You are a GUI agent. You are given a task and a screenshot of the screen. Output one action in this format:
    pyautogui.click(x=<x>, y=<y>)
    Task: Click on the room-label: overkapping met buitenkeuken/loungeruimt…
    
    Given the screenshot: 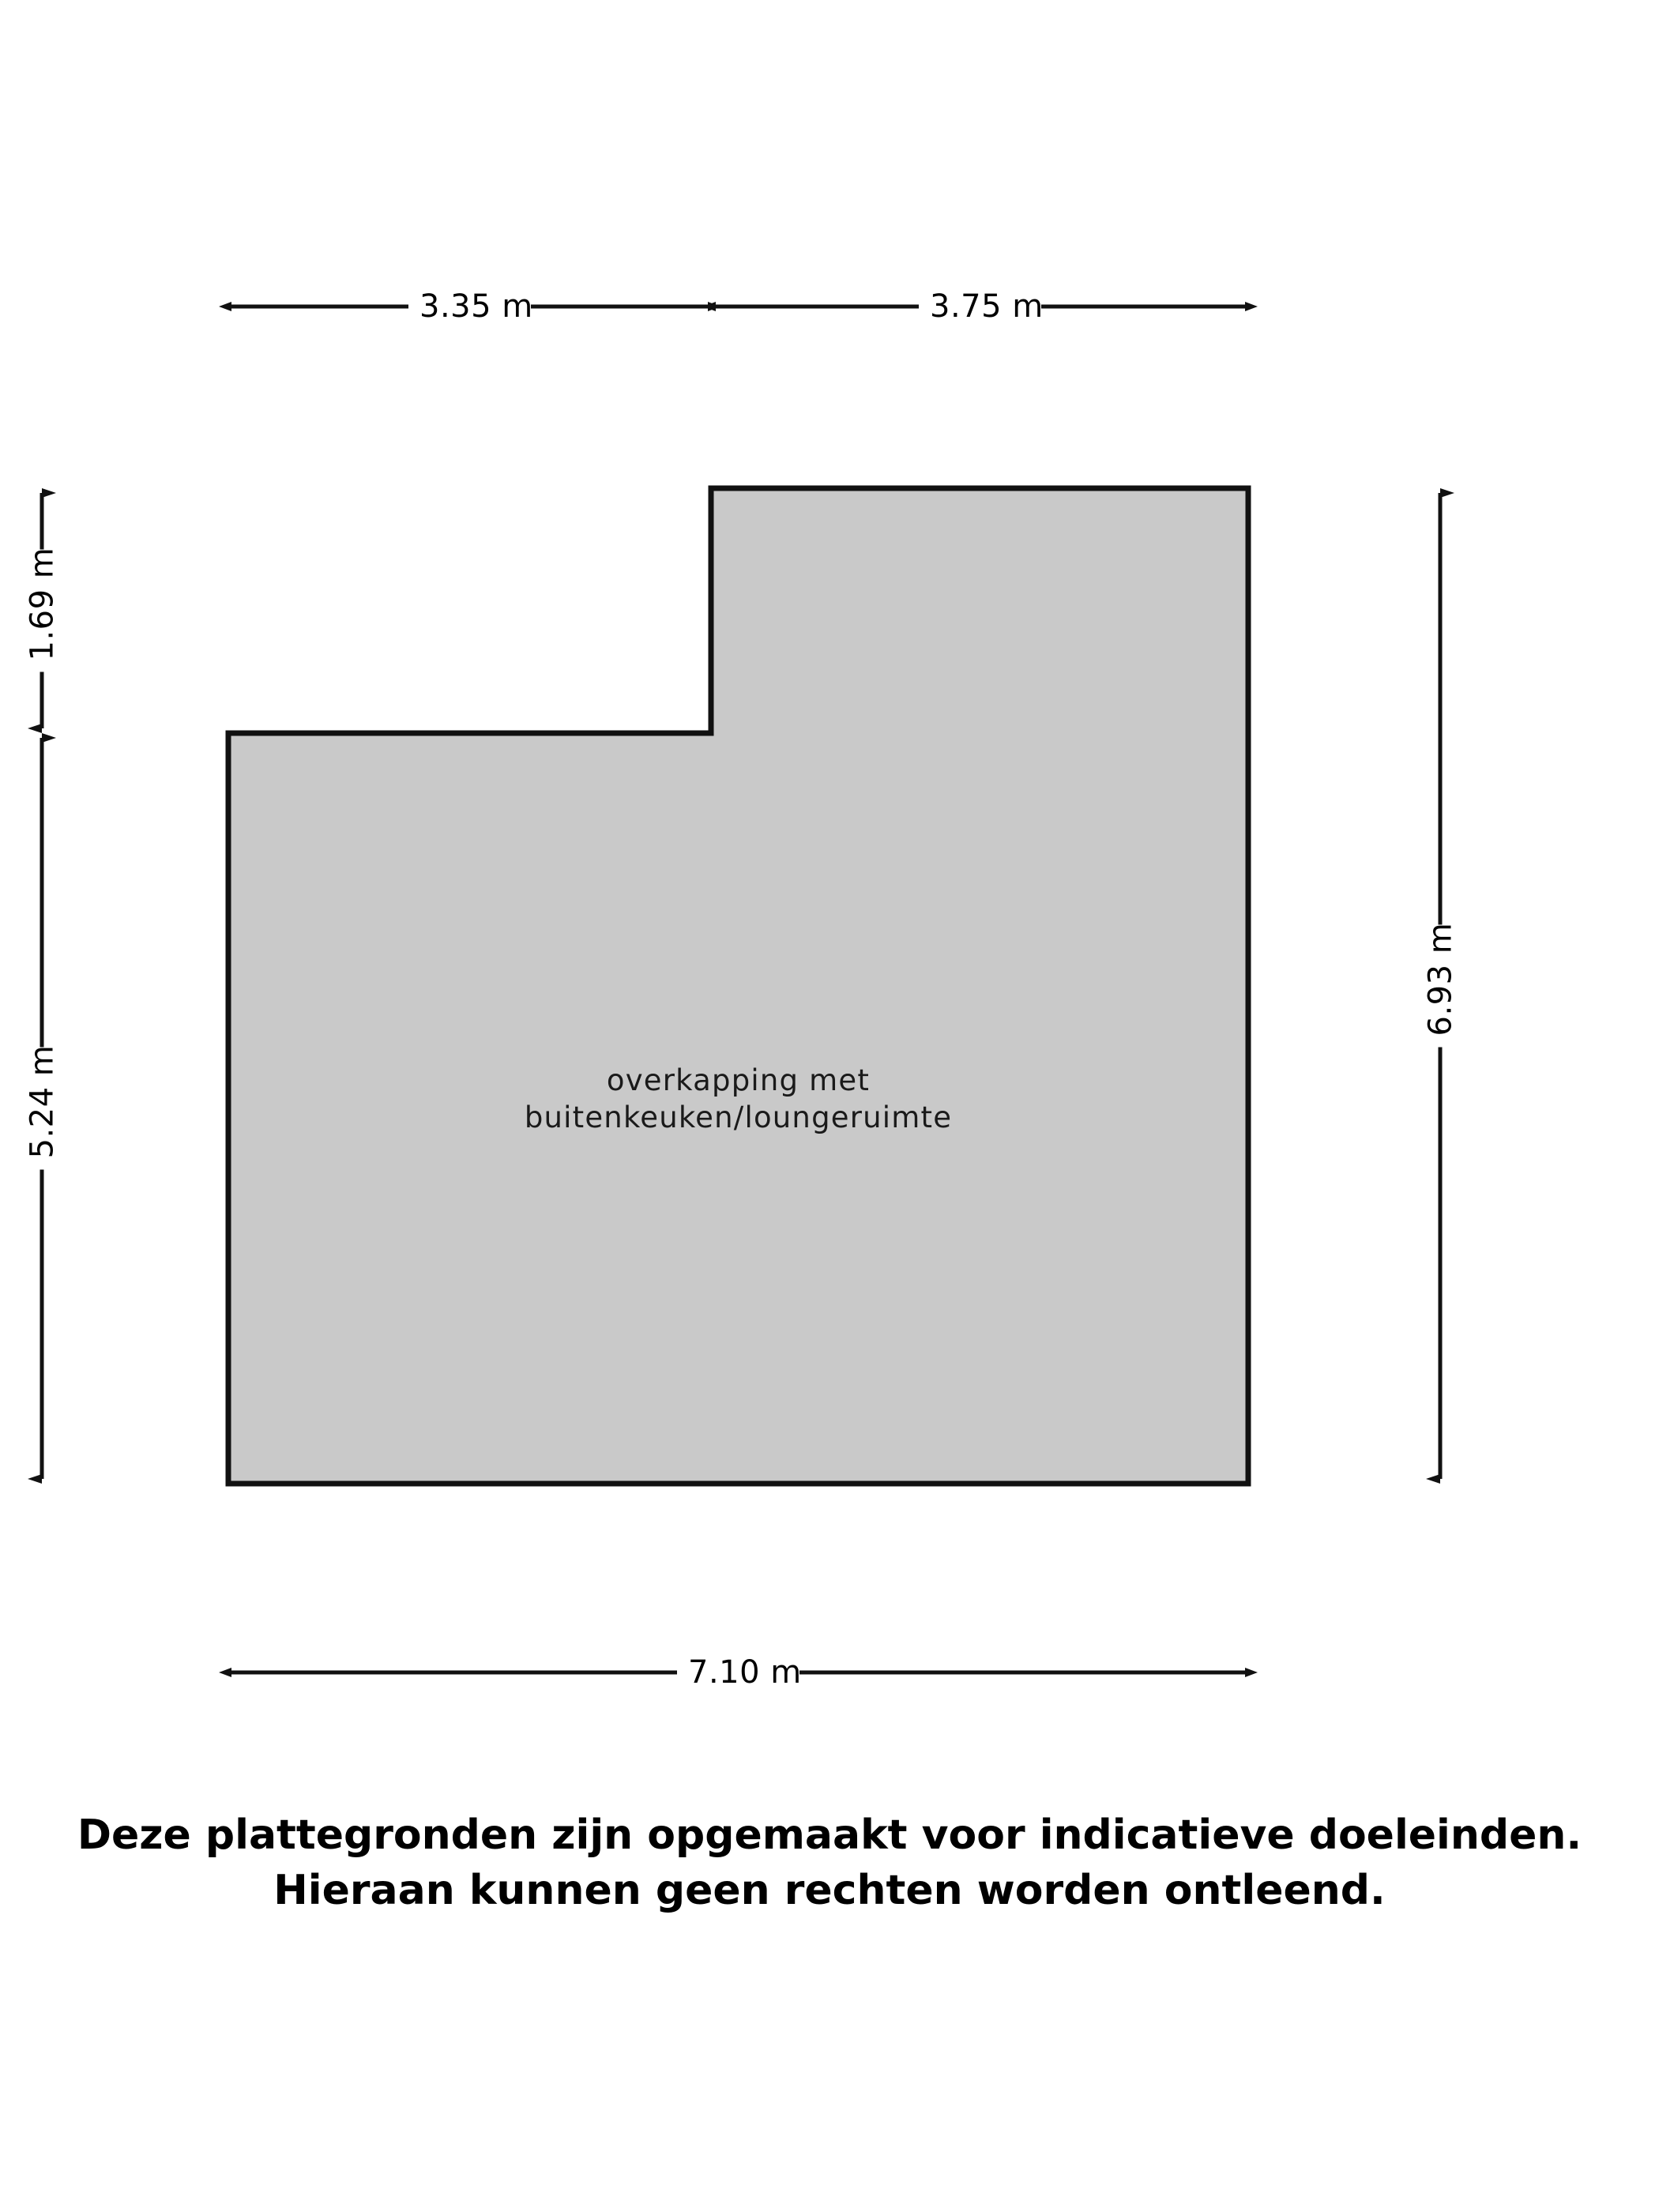 What is the action you would take?
    pyautogui.click(x=738, y=1100)
    